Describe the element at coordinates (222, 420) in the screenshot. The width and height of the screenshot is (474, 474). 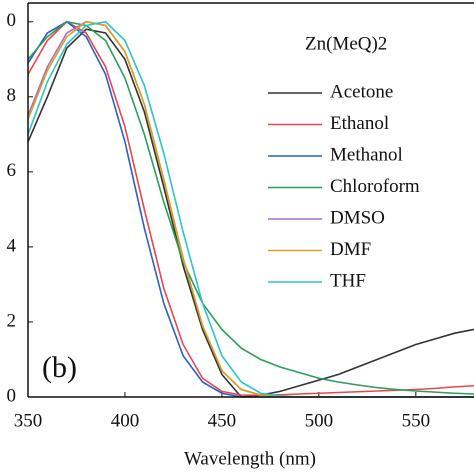
I see `x-tick-label: 450` at that location.